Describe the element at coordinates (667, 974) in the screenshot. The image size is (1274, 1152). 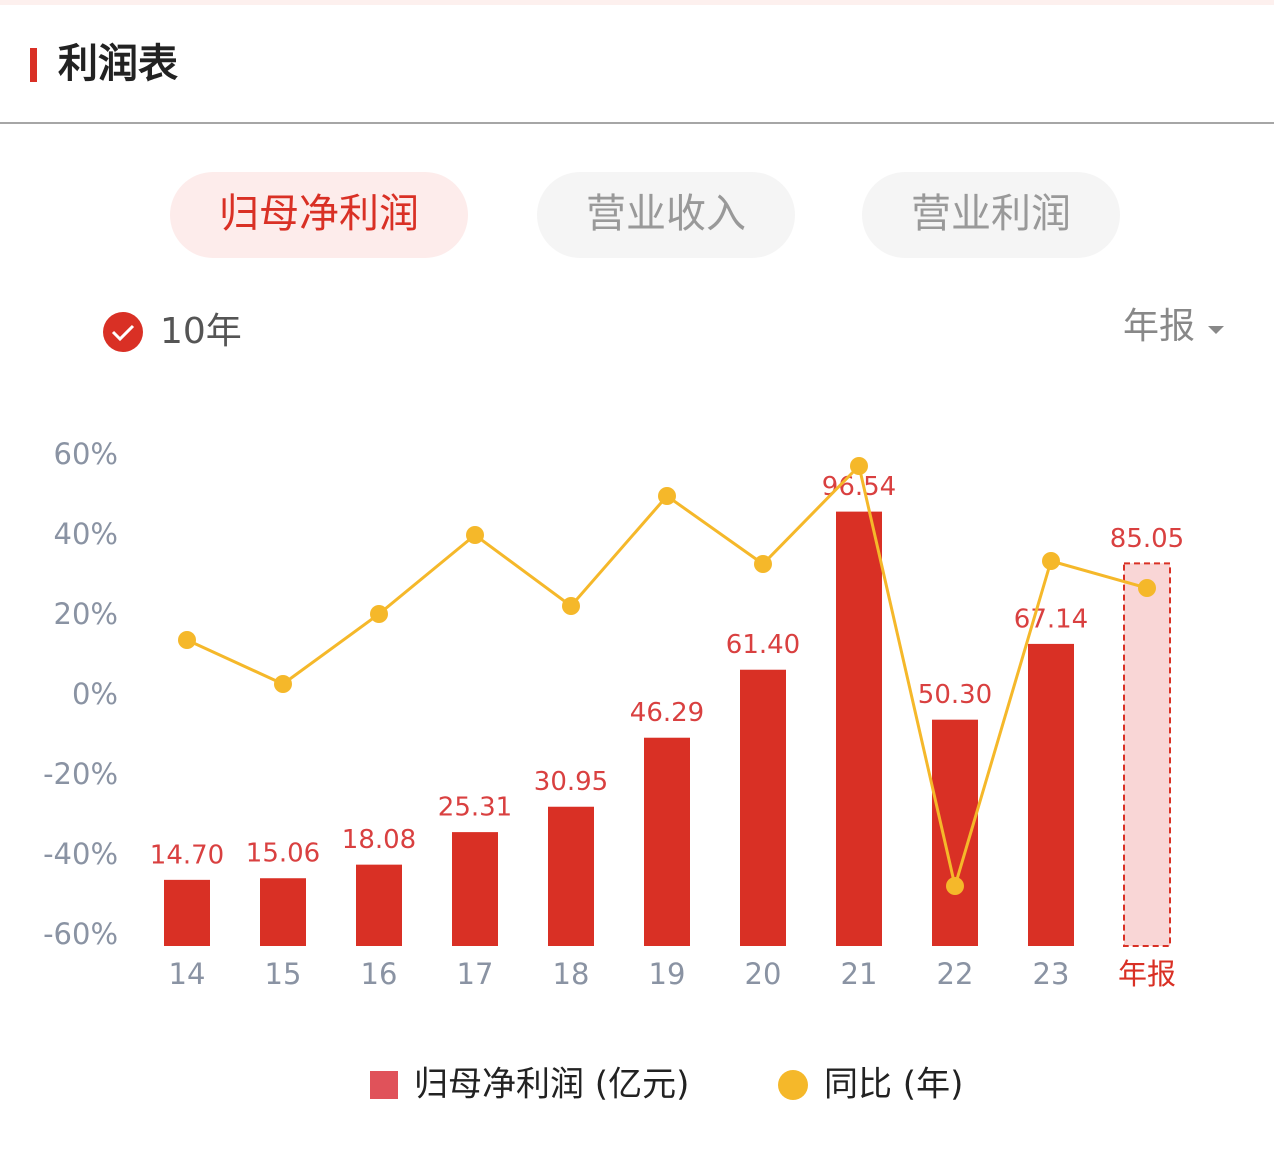
I see `x-tick-label: 19` at that location.